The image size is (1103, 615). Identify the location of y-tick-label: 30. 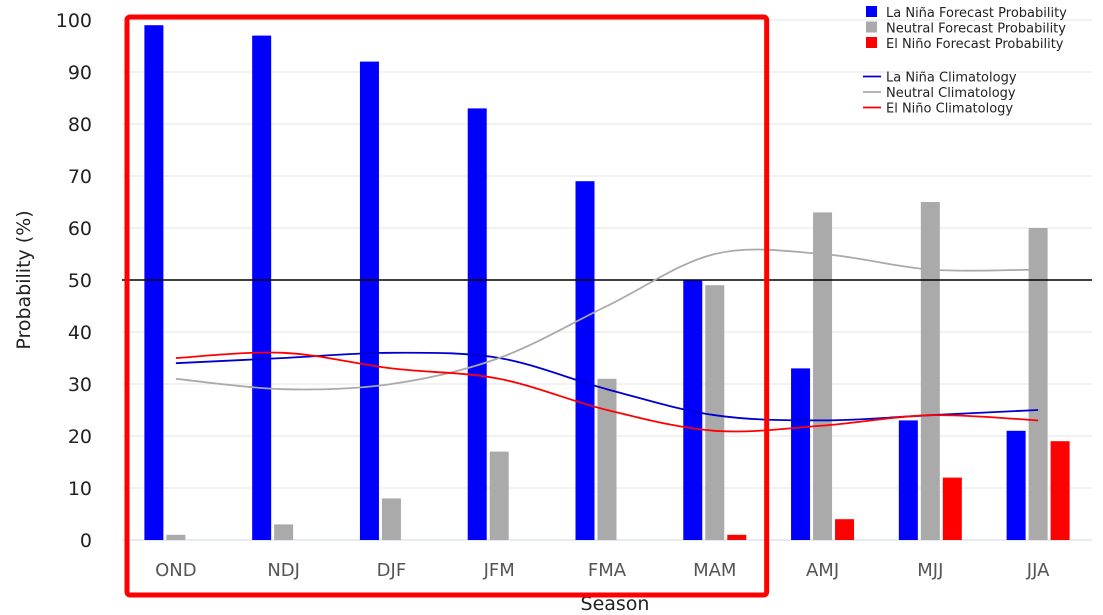
(80, 385).